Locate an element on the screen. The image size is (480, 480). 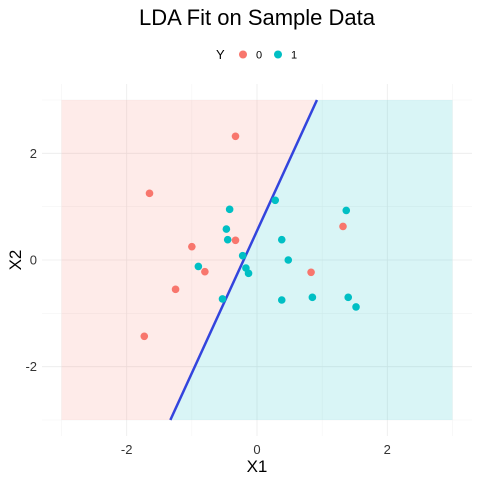
legend-title: Y is located at coordinates (220, 54).